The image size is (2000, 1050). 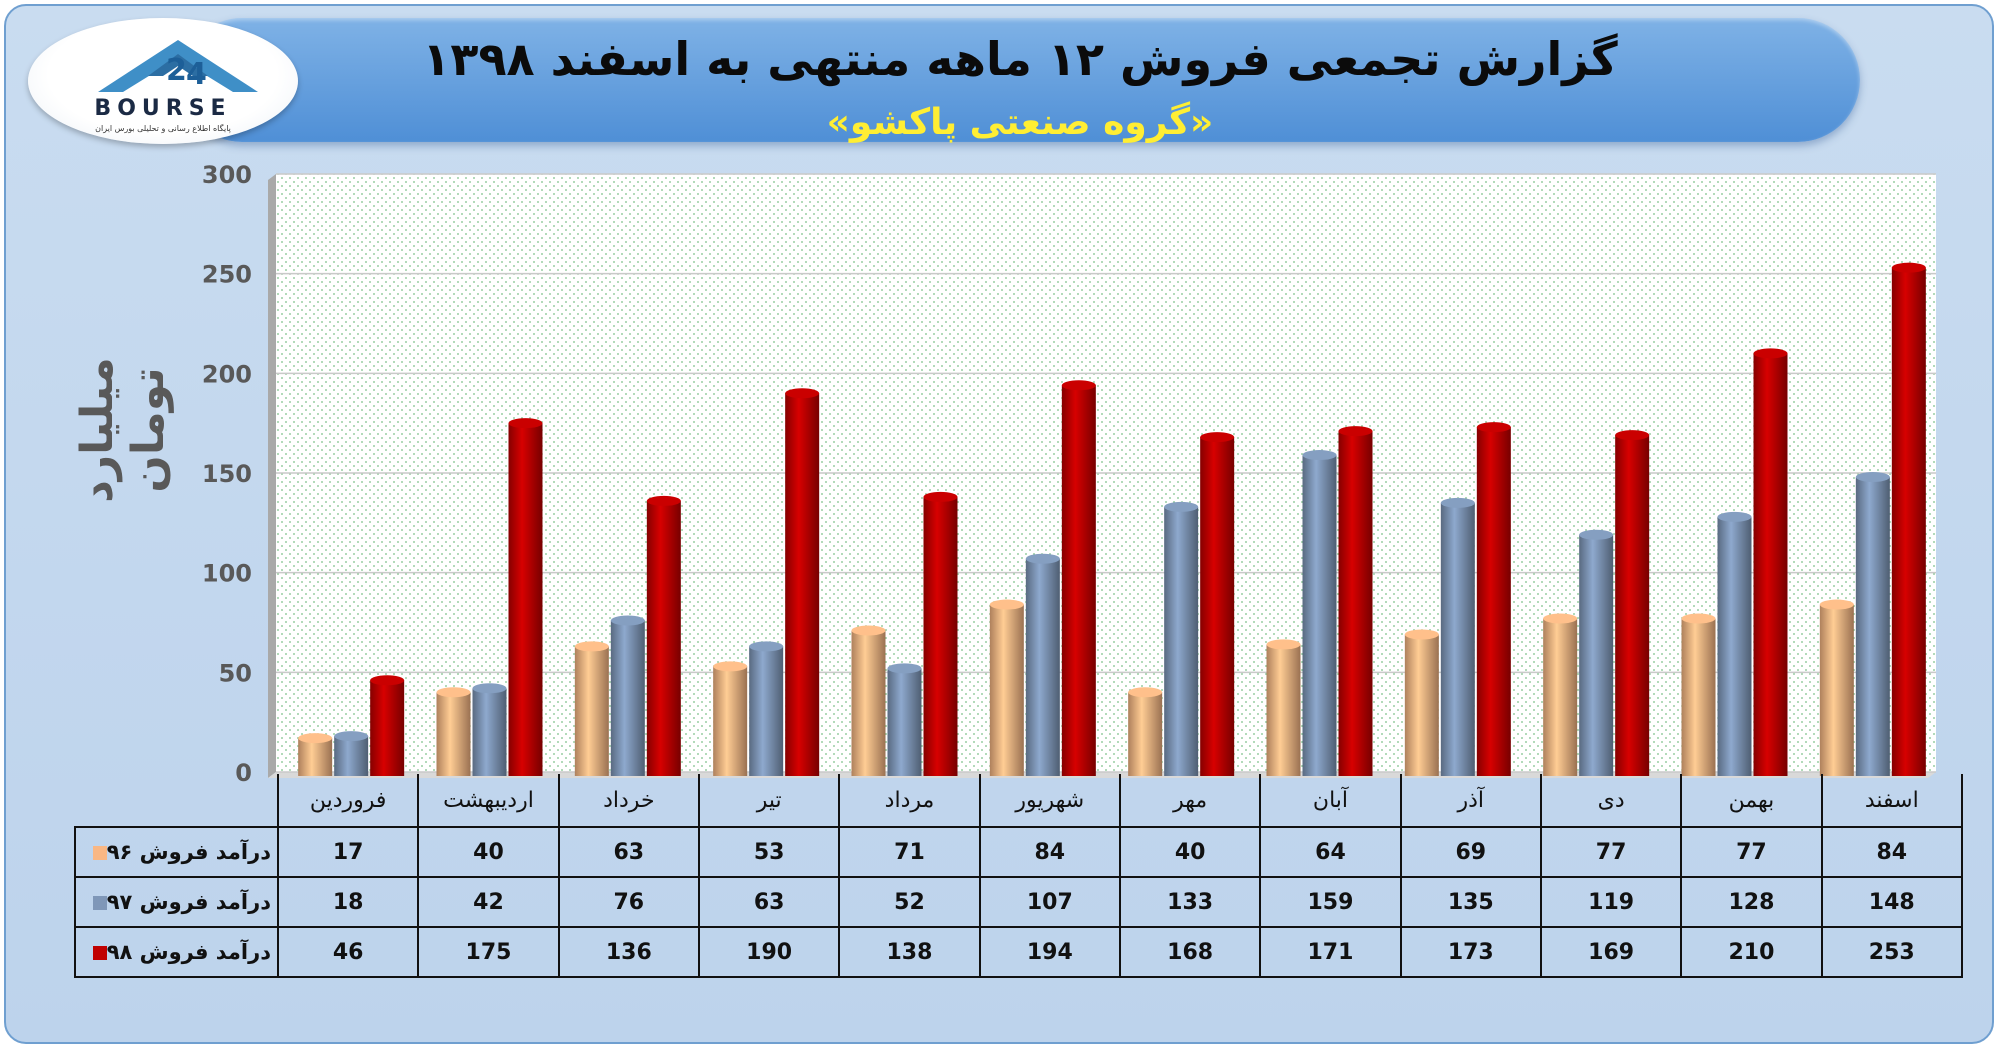 I want to click on data-label: 69, so click(x=1470, y=852).